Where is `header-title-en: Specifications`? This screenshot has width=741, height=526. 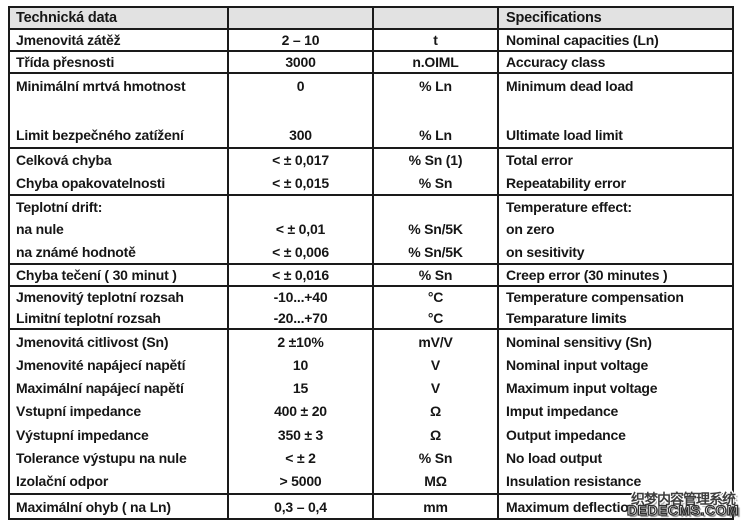
header-title-en: Specifications is located at coordinates (614, 18).